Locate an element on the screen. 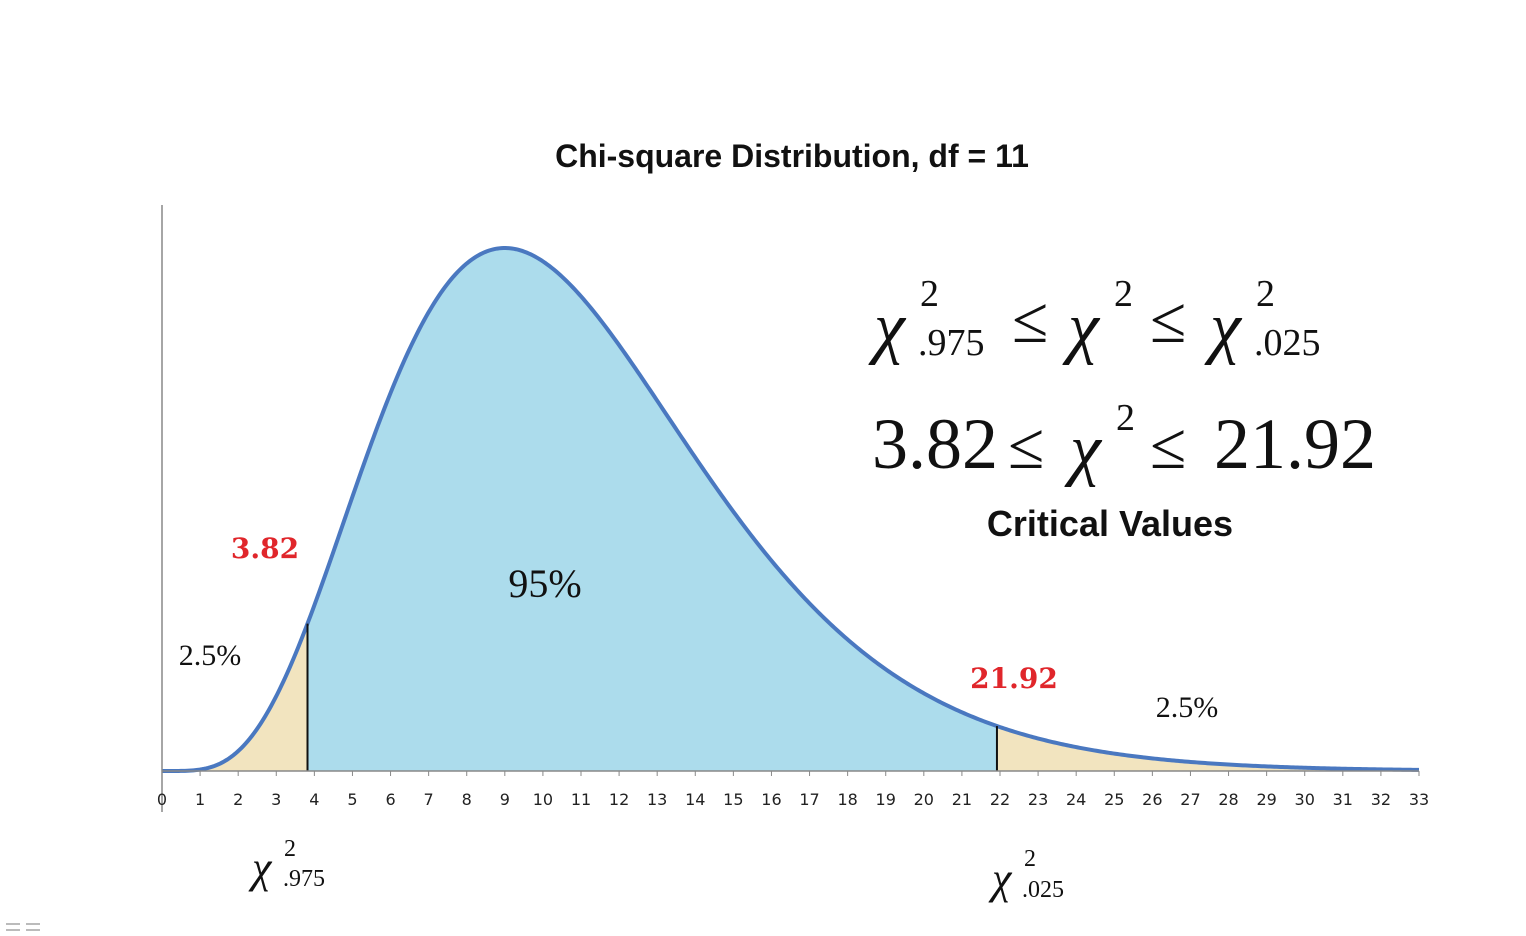  x-tick-label: 29 is located at coordinates (1266, 799).